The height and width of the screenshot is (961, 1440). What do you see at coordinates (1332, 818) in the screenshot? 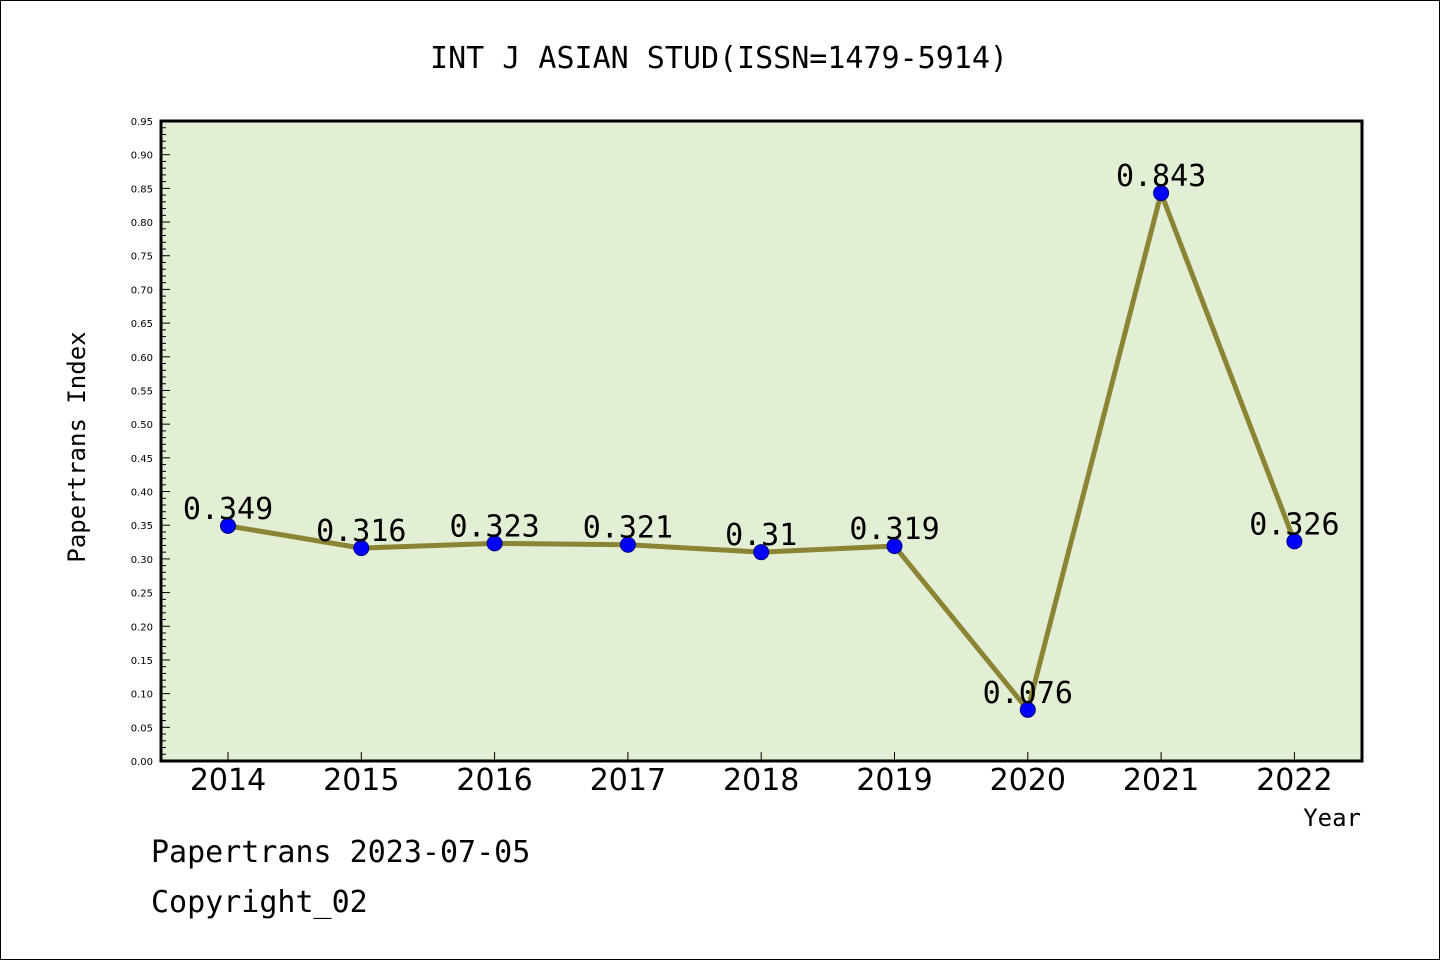
I see `x-axis-label: Year` at bounding box center [1332, 818].